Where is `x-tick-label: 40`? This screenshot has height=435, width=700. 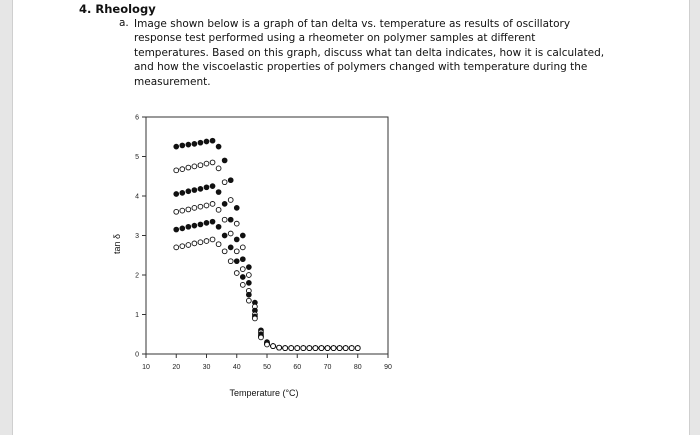
x-tick-label: 40 is located at coordinates (237, 367).